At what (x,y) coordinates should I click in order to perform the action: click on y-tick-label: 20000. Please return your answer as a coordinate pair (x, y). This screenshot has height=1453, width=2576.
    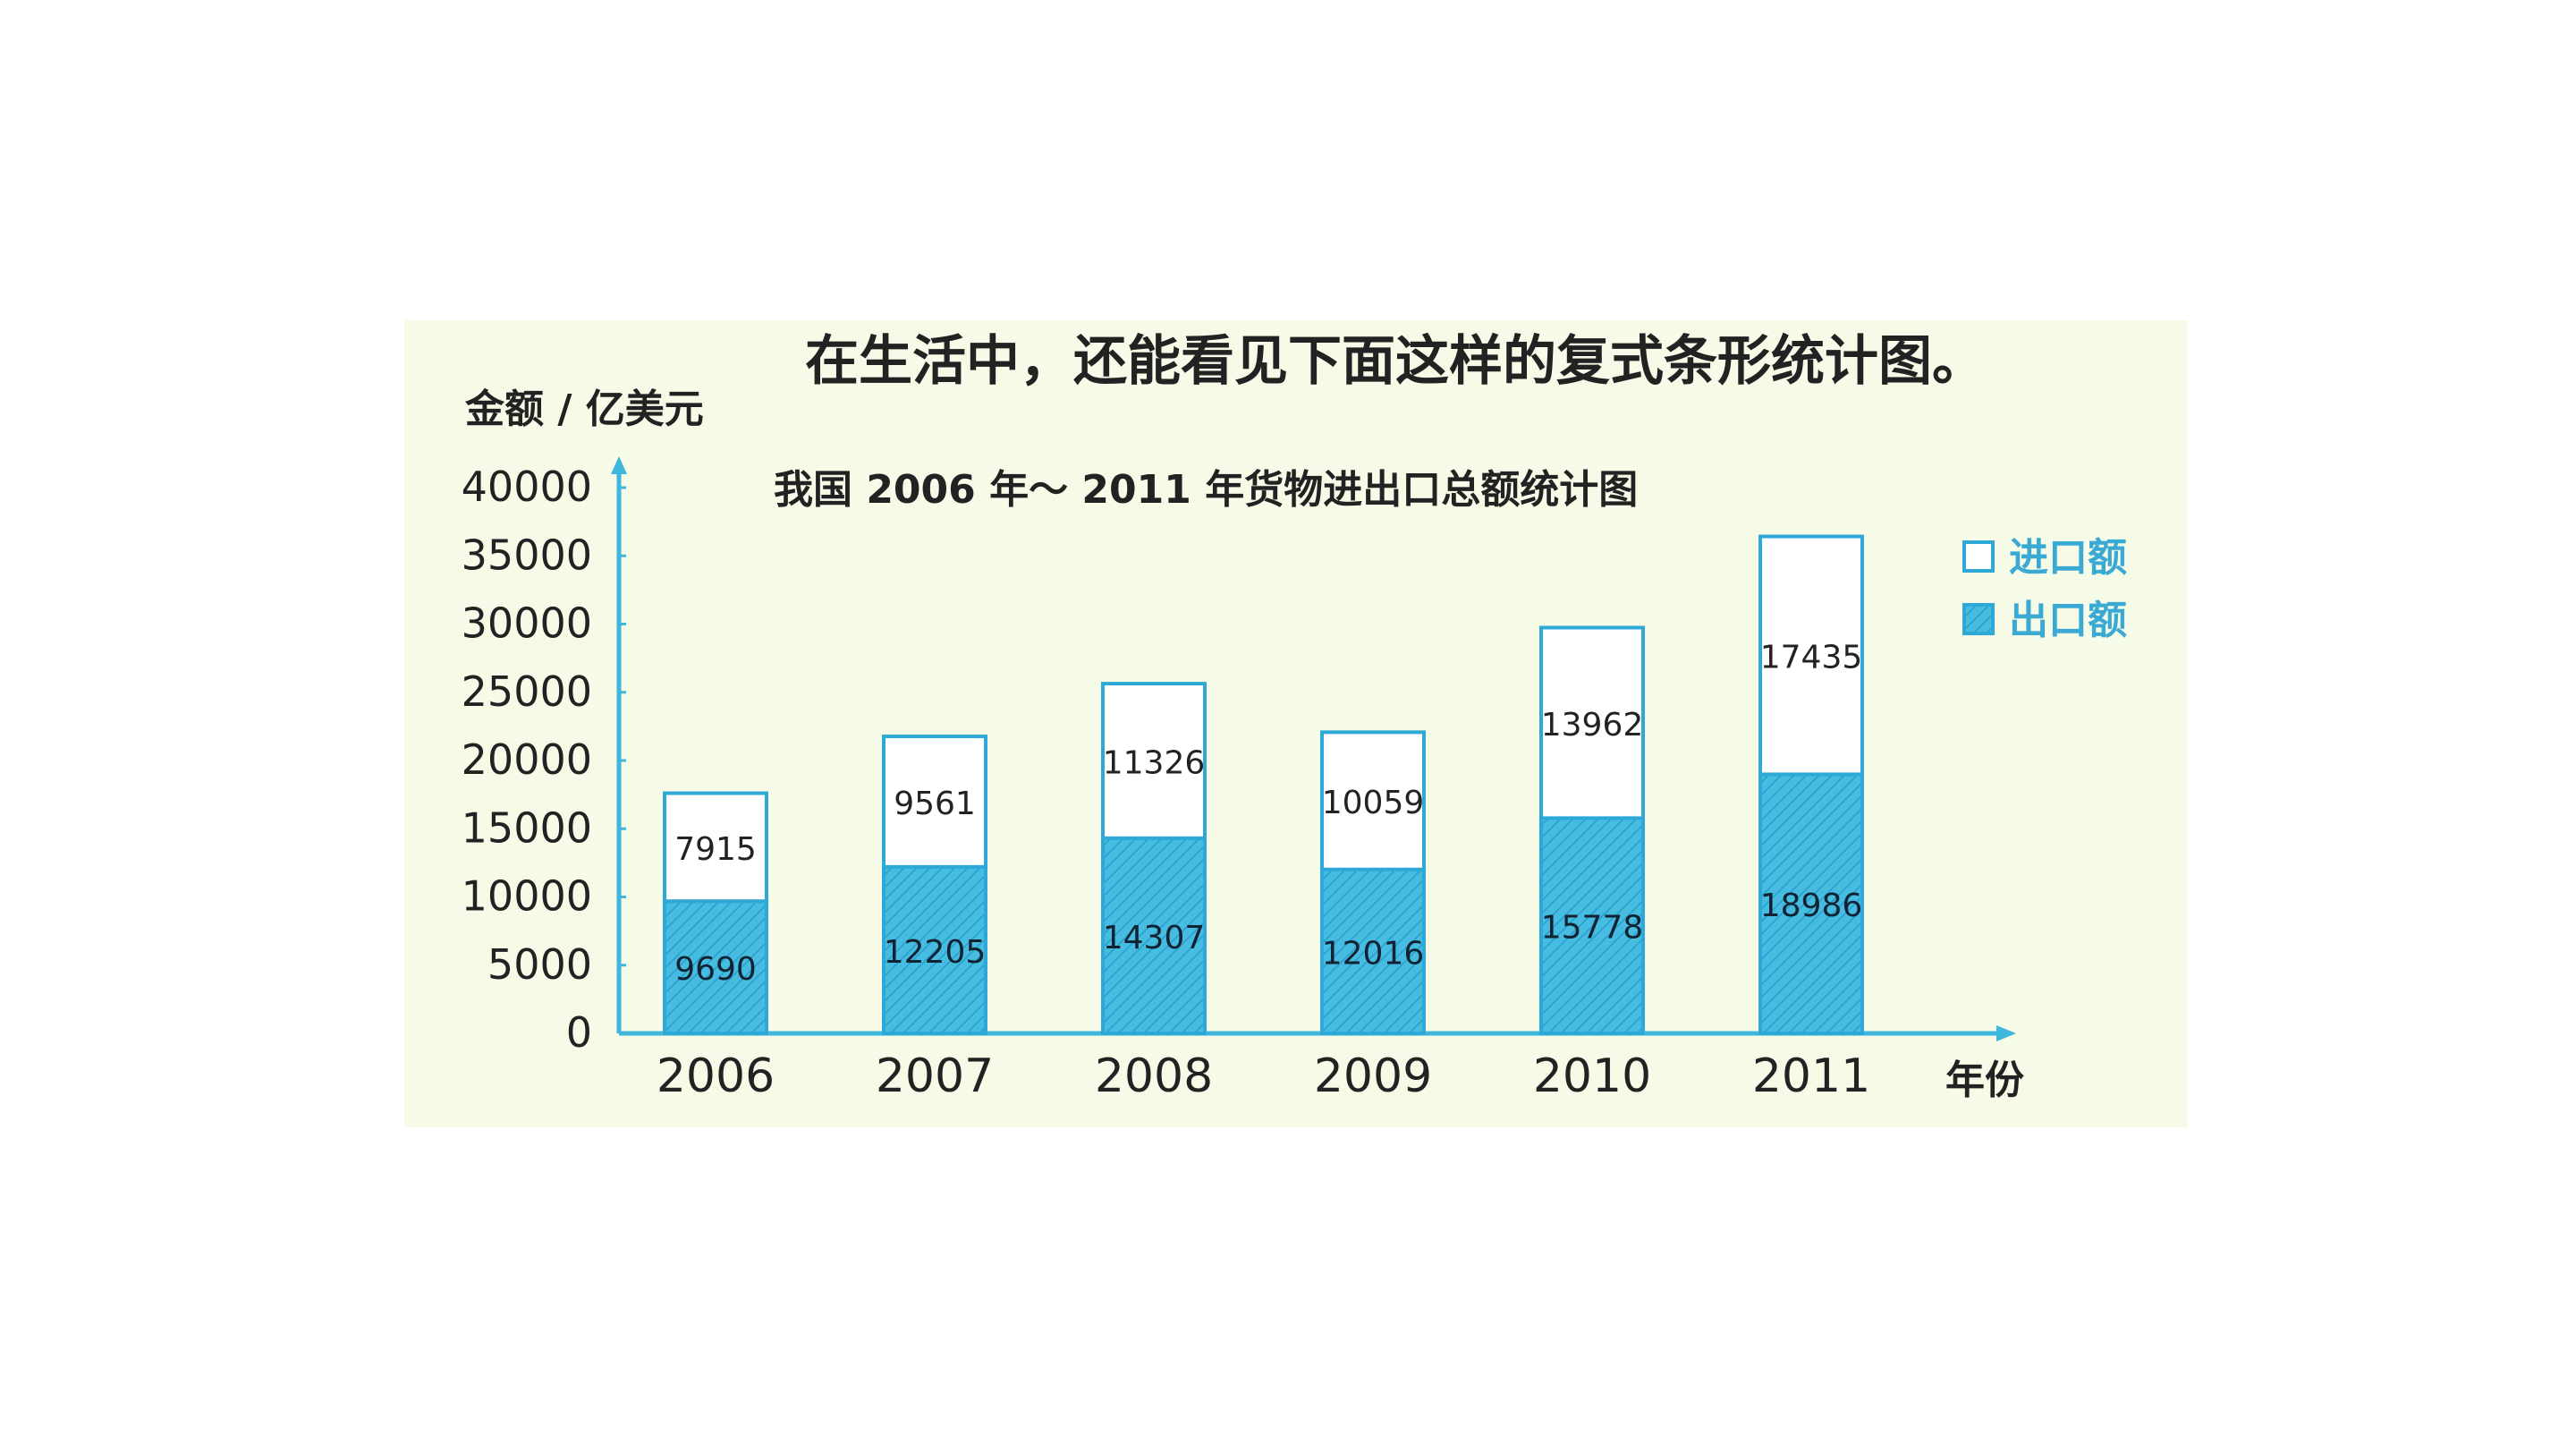
    Looking at the image, I should click on (527, 759).